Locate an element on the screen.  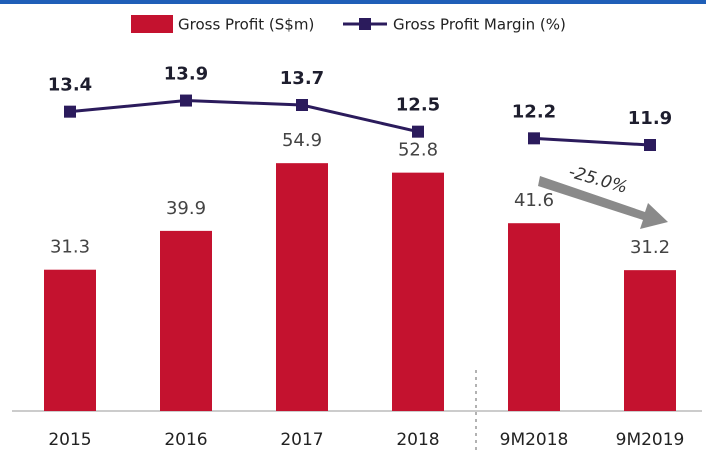
value-label: 54.9 is located at coordinates (302, 140).